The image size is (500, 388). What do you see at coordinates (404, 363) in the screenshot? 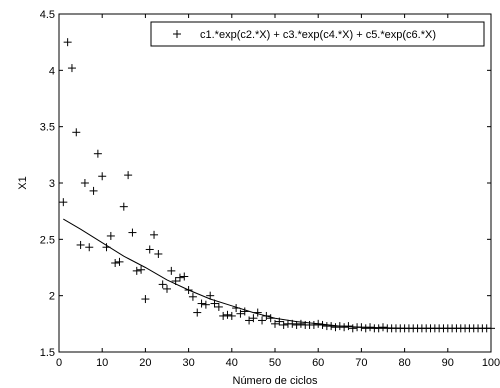
I see `x-tick-label: 80` at bounding box center [404, 363].